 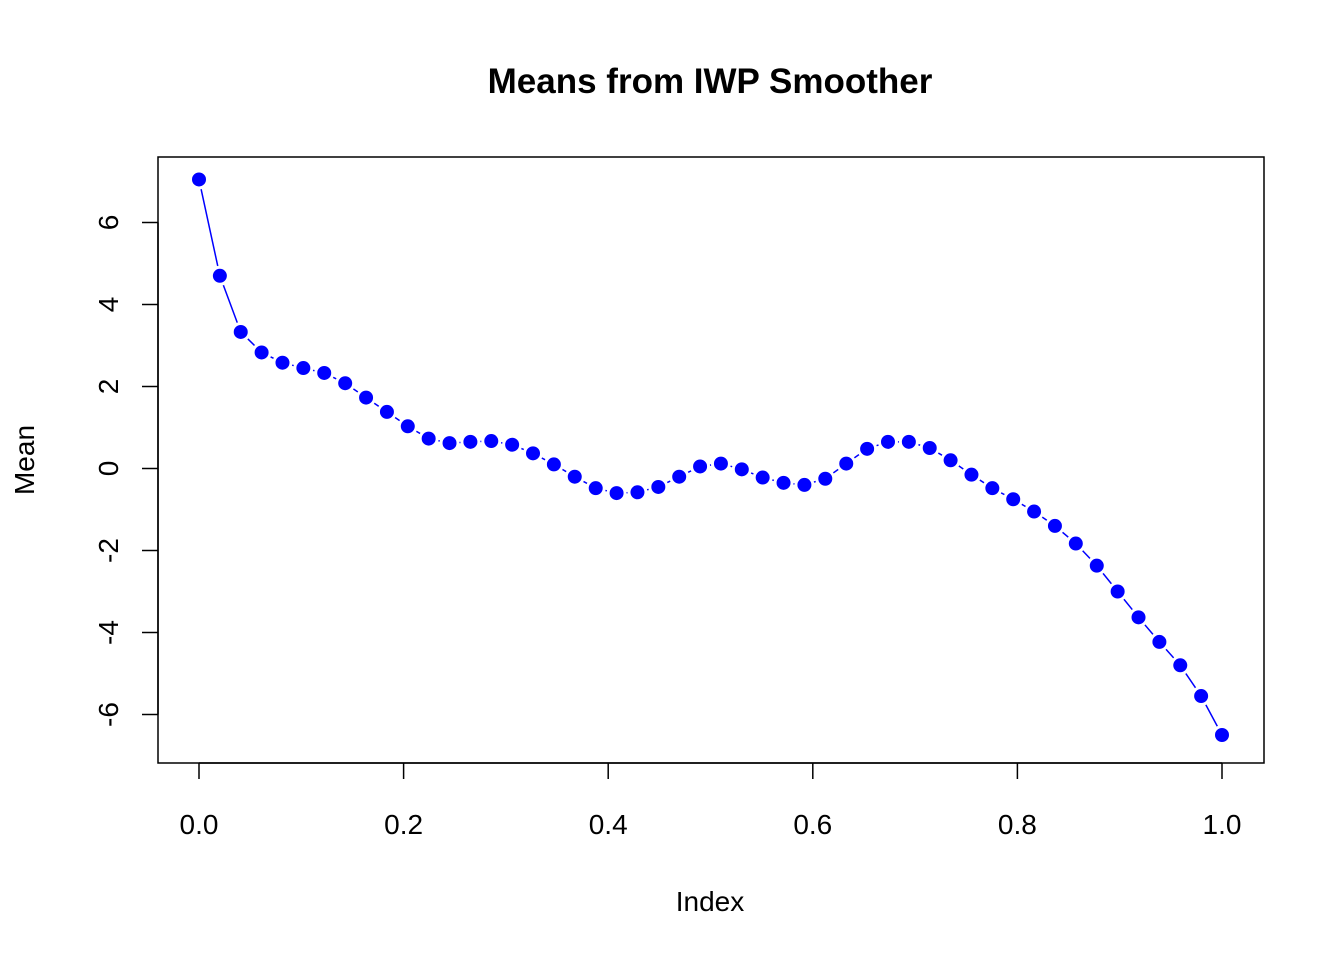 What do you see at coordinates (108, 632) in the screenshot?
I see `y-tick-label: -4` at bounding box center [108, 632].